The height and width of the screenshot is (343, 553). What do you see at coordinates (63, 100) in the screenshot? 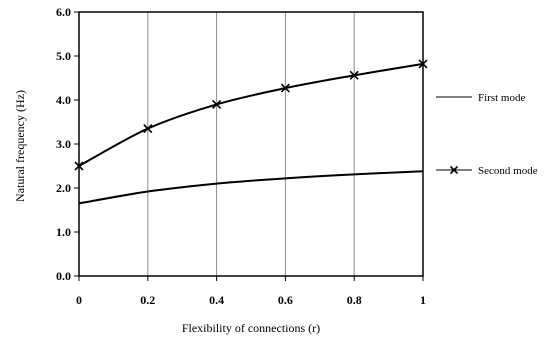
I see `y-tick-label-4.0: 4.0` at bounding box center [63, 100].